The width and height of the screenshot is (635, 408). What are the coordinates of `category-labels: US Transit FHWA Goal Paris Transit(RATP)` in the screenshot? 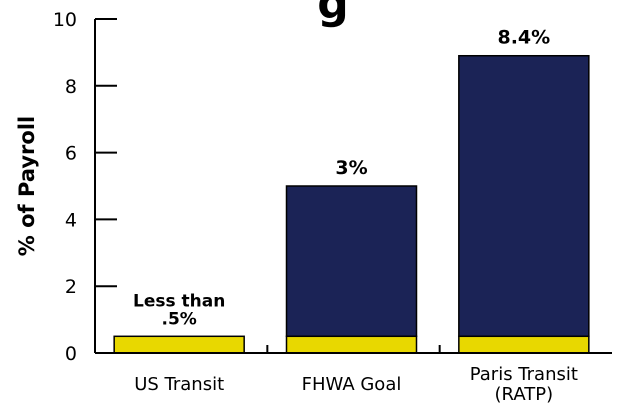 It's located at (356, 384).